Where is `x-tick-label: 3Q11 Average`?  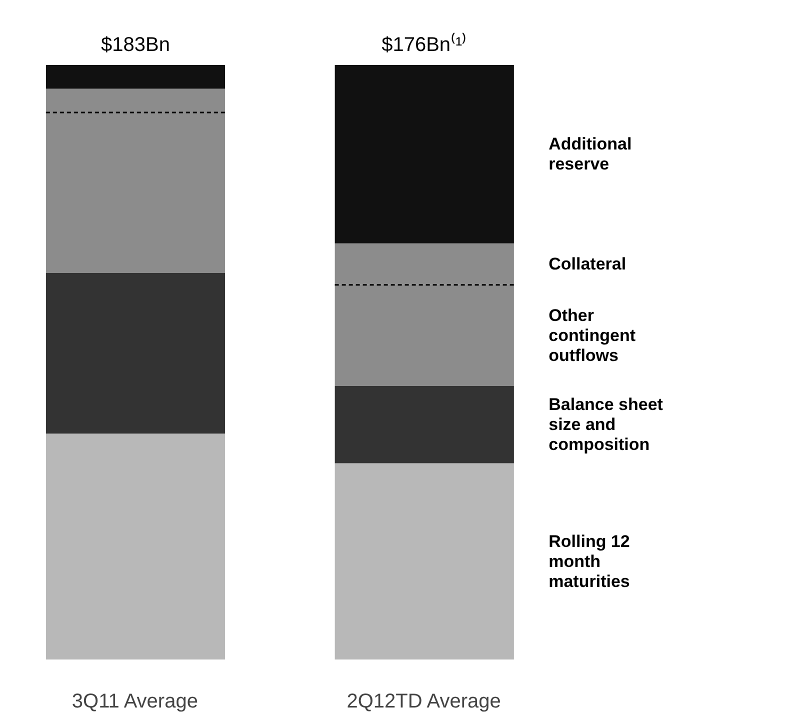
x-tick-label: 3Q11 Average is located at coordinates (135, 701).